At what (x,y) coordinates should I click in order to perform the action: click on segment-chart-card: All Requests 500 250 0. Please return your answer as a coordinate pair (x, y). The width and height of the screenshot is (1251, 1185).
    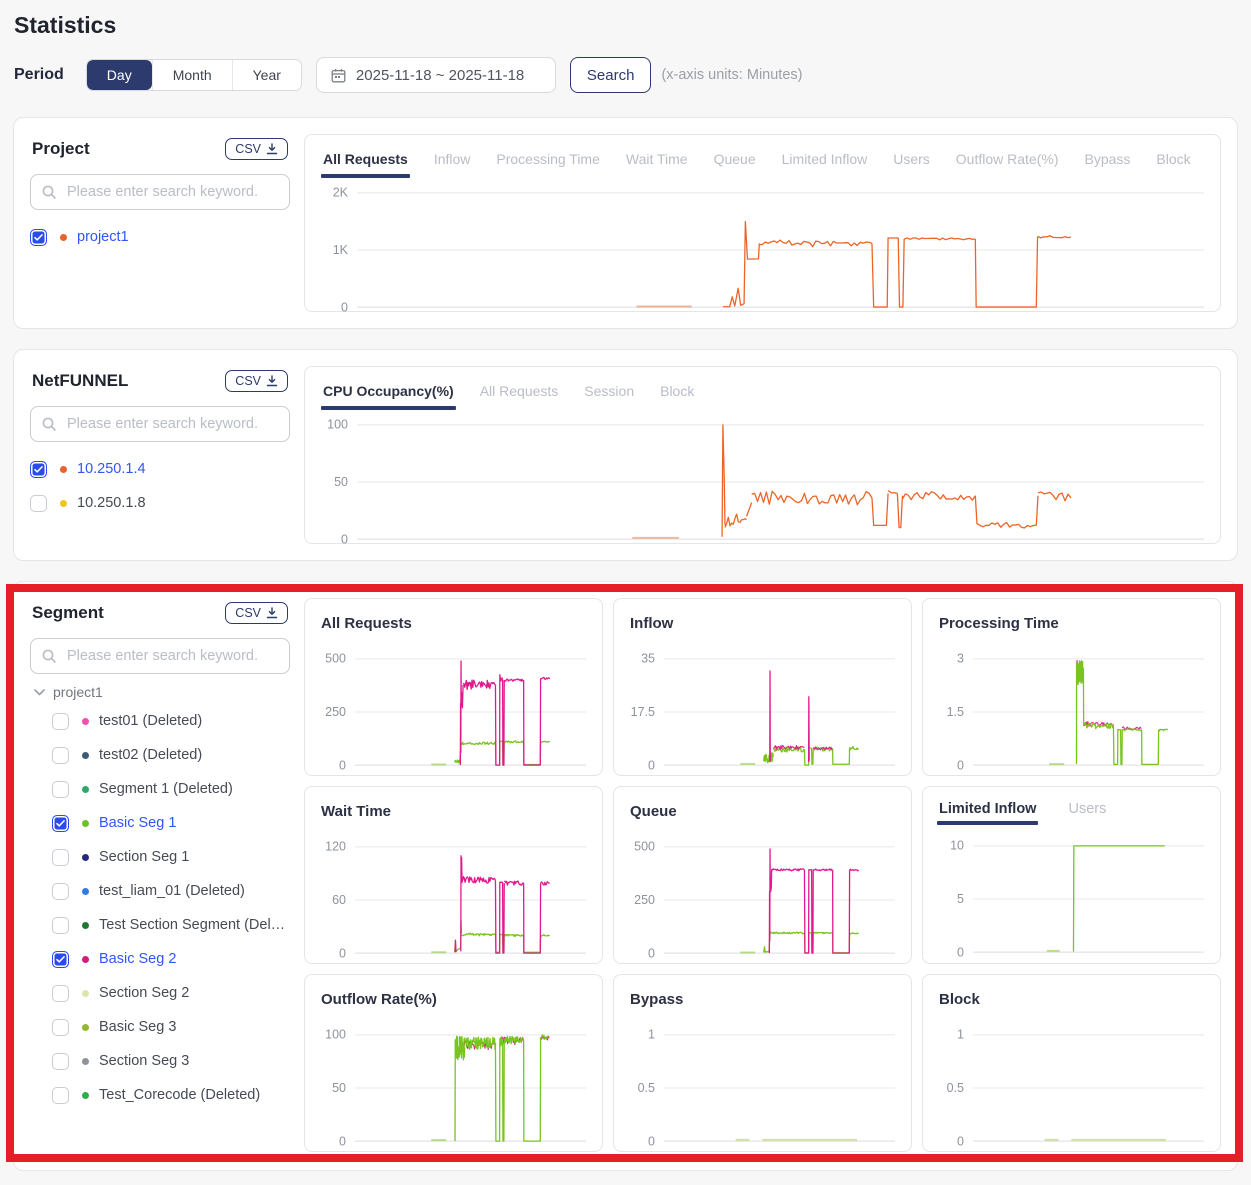
    Looking at the image, I should click on (453, 687).